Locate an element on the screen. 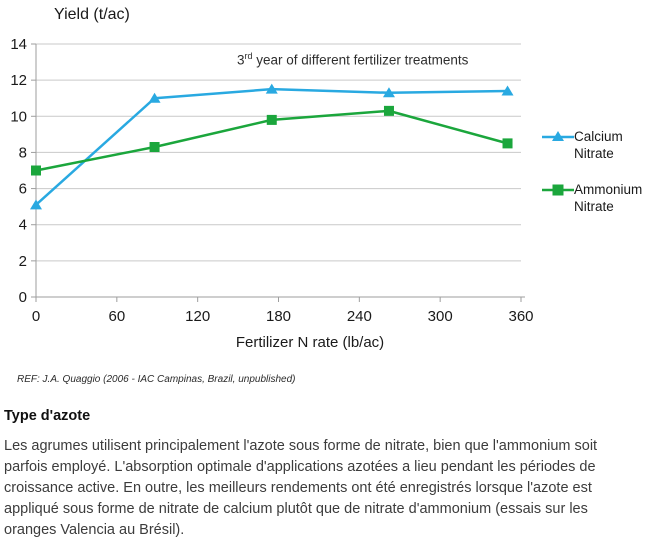  x-tick-label: 300 is located at coordinates (440, 316).